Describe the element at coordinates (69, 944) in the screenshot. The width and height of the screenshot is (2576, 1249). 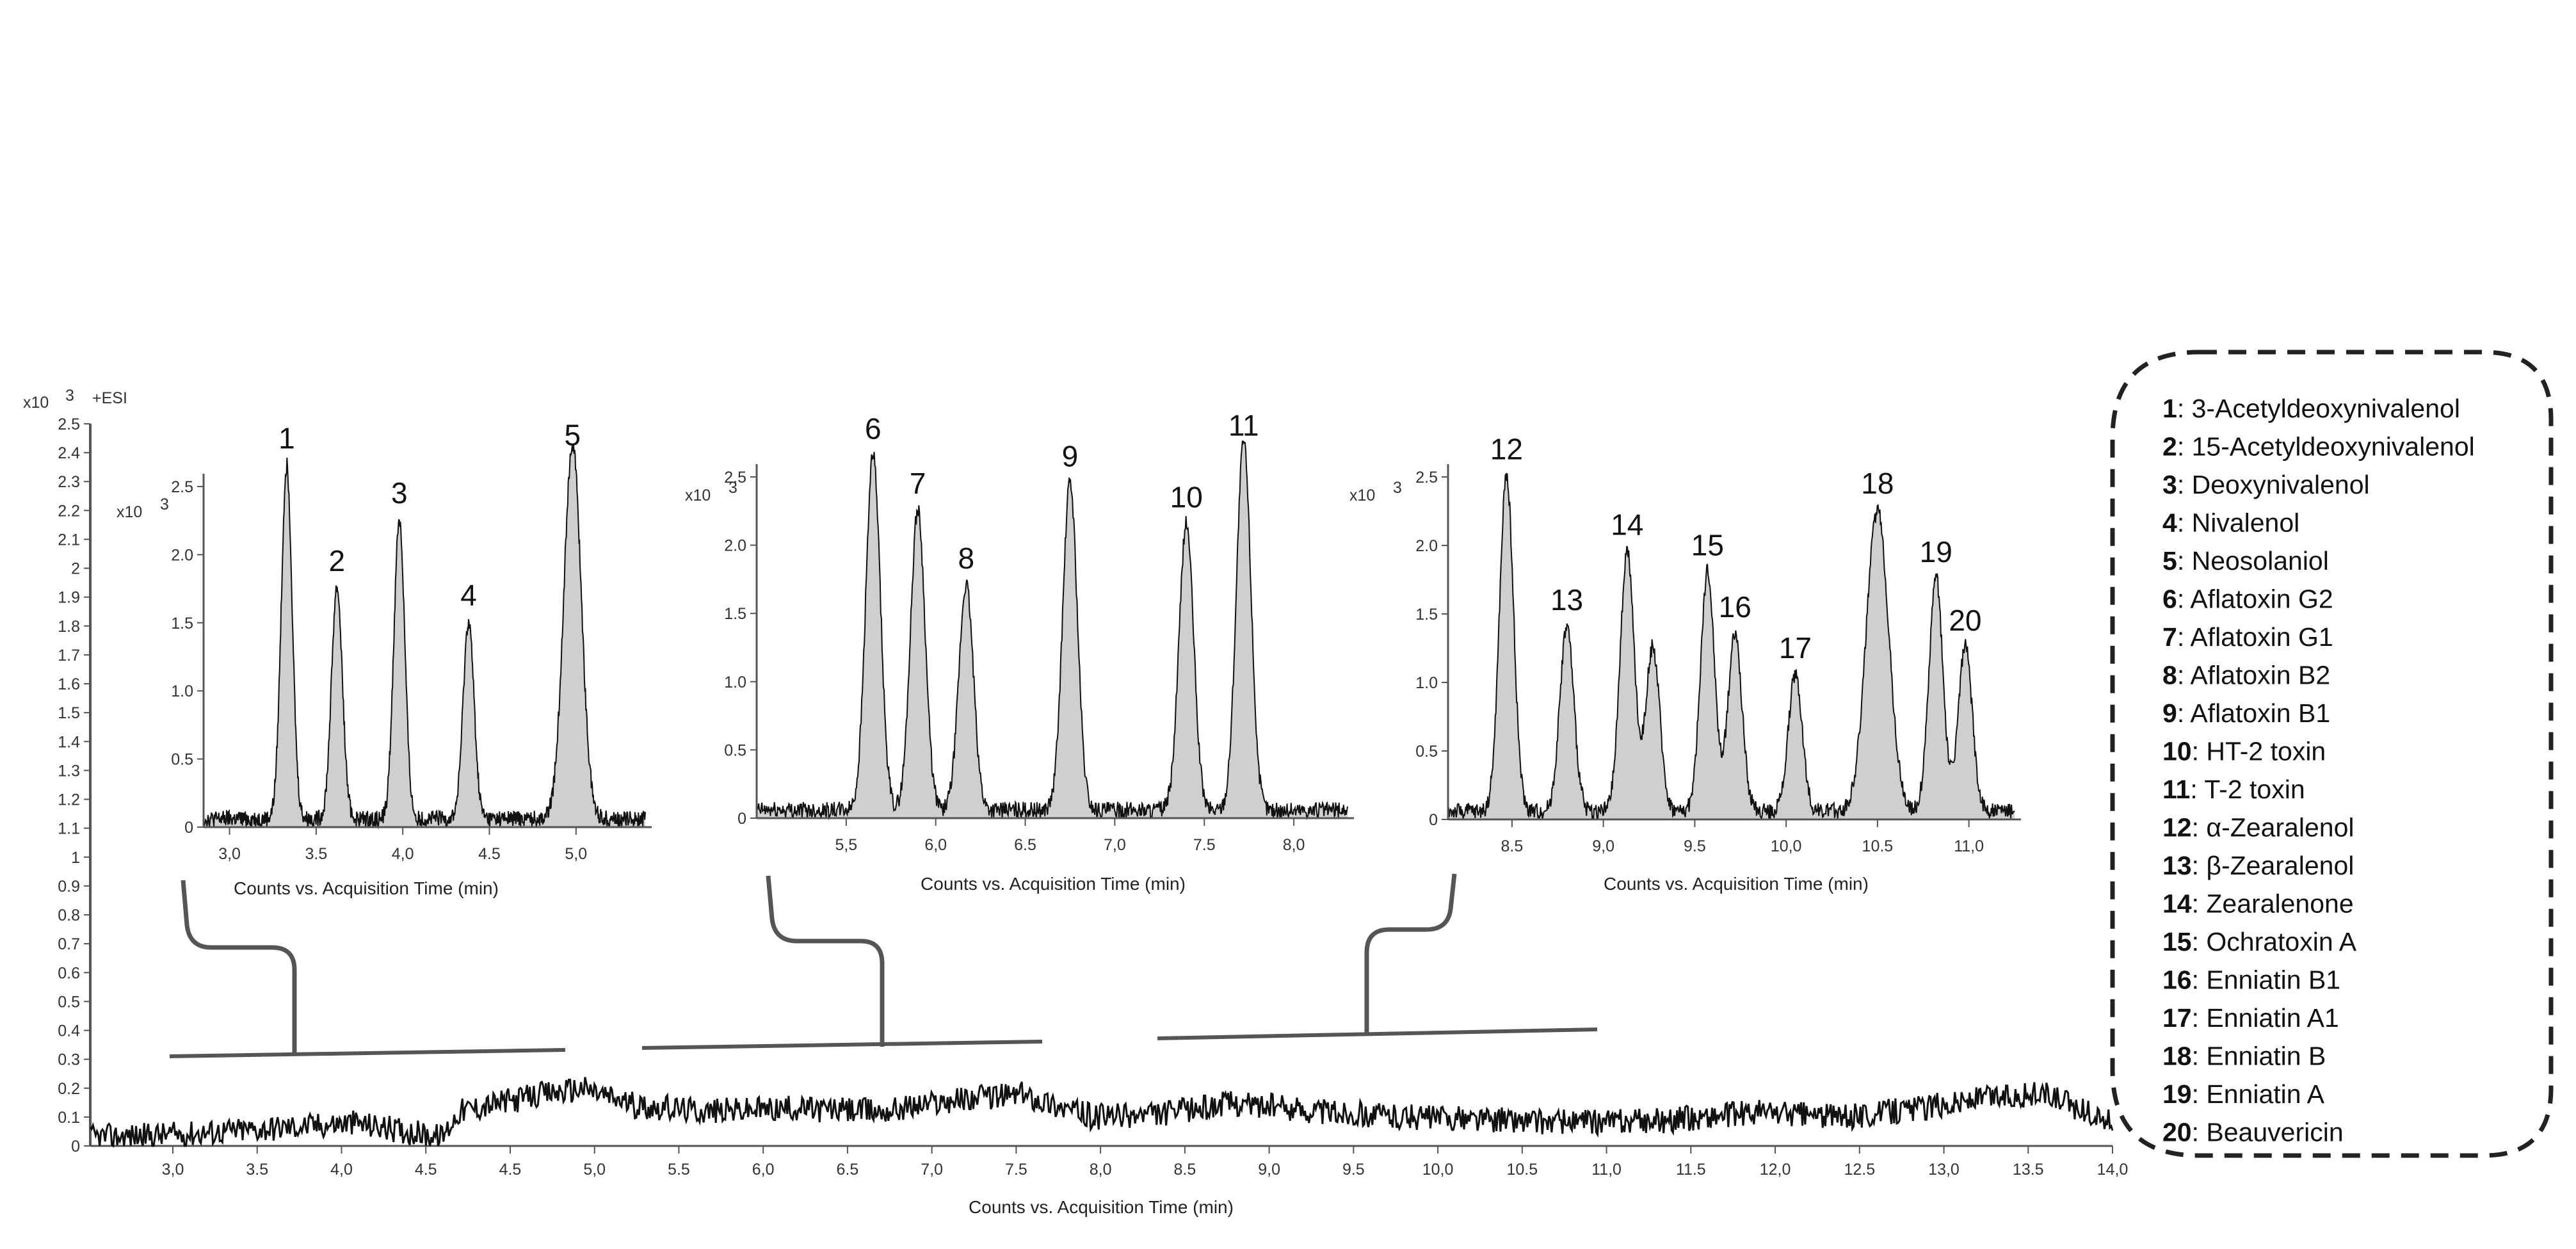
I see `main-y-tick-label: 0.7` at that location.